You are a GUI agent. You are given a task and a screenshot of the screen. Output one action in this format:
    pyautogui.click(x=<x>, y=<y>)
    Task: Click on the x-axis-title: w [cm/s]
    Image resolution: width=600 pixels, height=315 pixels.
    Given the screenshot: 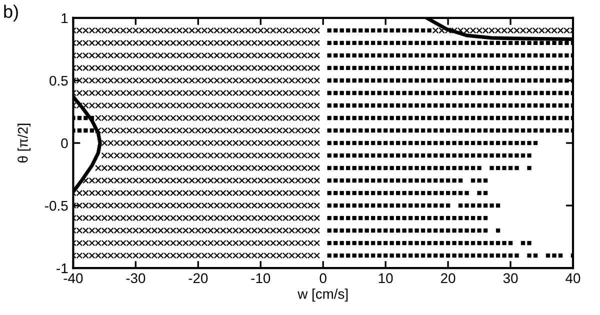 What is the action you would take?
    pyautogui.click(x=323, y=295)
    